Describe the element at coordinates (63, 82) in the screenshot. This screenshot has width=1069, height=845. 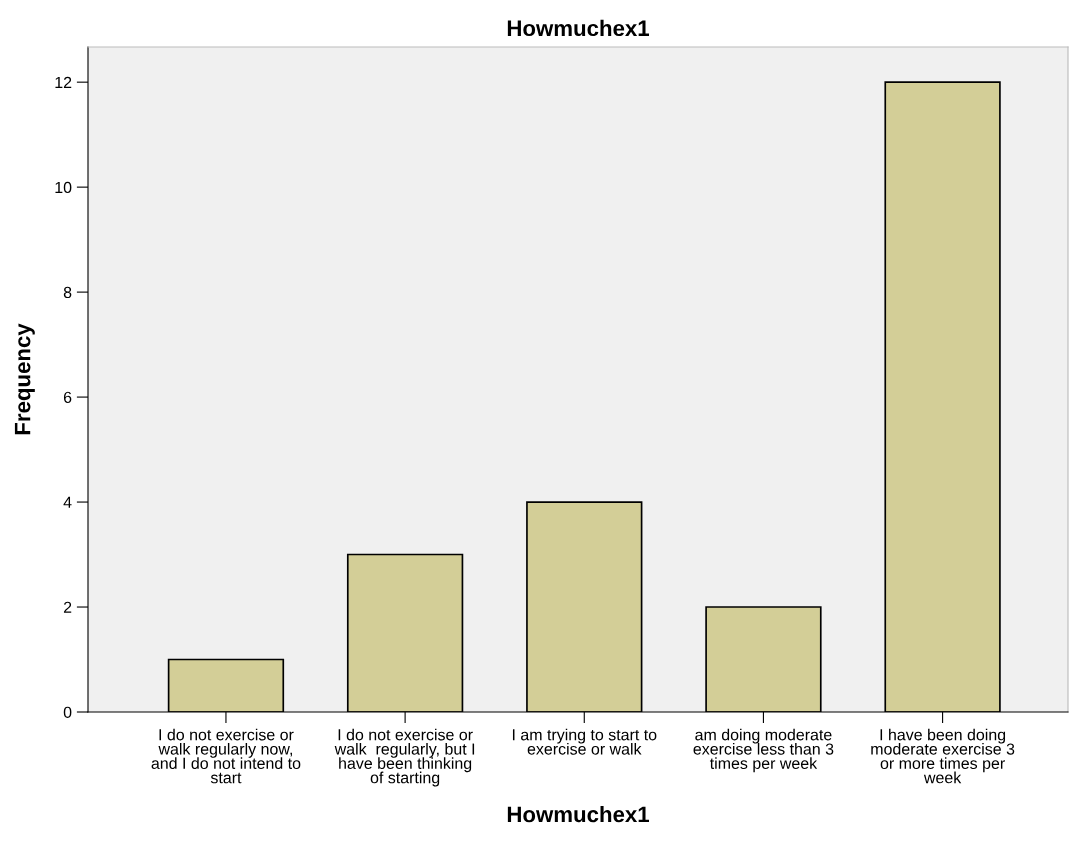
I see `y-tick-label: 12` at that location.